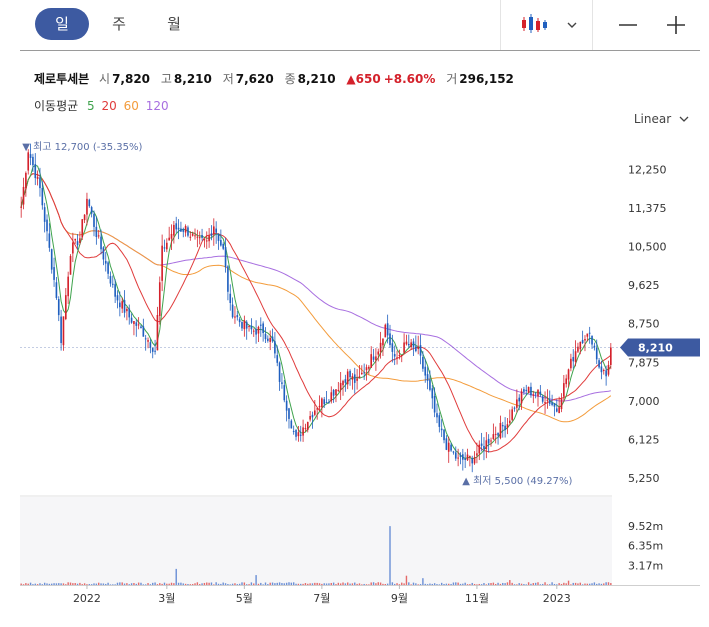  Describe the element at coordinates (51, 510) in the screenshot. I see `volume-panel-label: 거래량` at that location.